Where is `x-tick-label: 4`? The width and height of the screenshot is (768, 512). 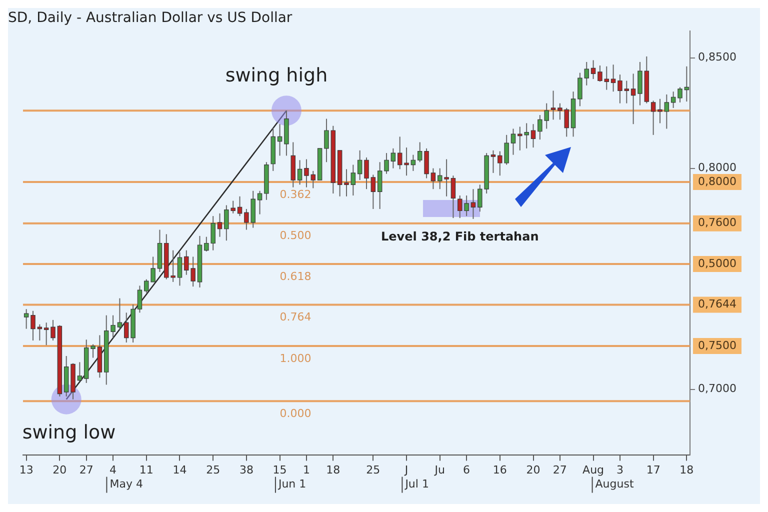 x-tick-label: 4 is located at coordinates (113, 469).